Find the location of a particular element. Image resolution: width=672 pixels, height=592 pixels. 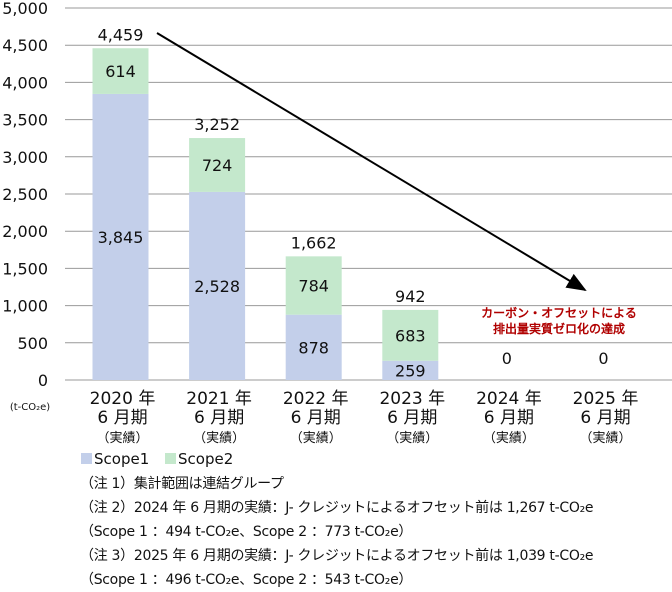

unit-label: (t-CO₂e) is located at coordinates (30, 407).